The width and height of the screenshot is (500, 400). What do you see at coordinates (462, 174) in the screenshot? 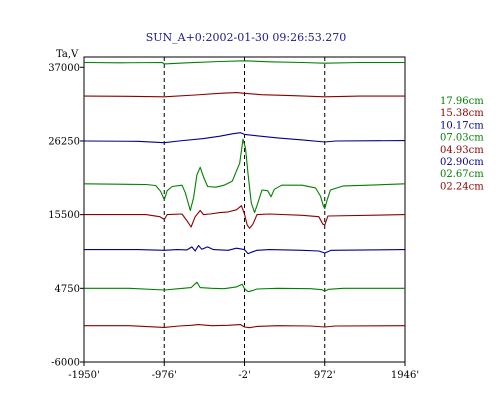
I see `legend-entry-6: 02.67cm` at bounding box center [462, 174].